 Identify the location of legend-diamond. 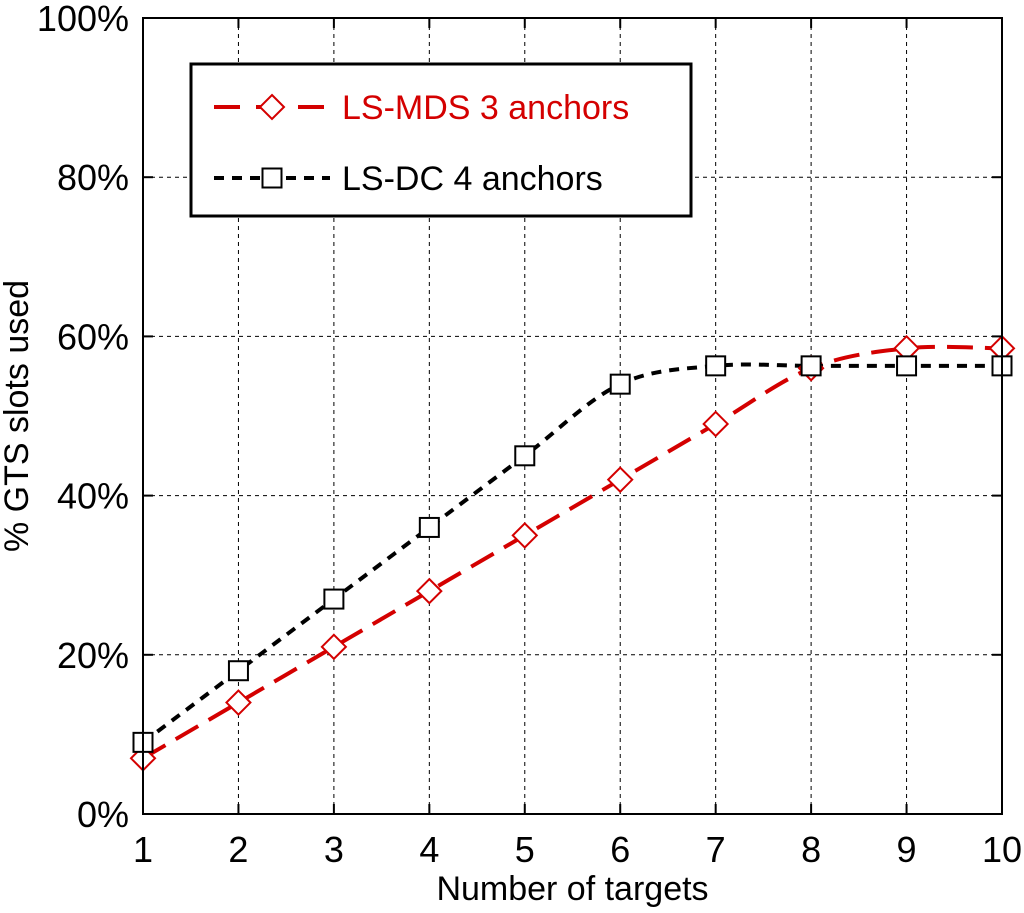
(272, 107).